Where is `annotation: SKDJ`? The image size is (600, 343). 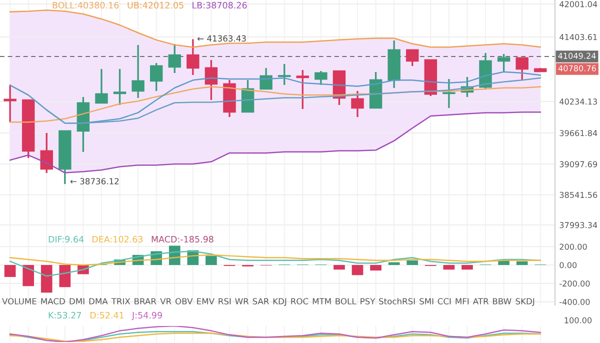 annotation: SKDJ is located at coordinates (525, 302).